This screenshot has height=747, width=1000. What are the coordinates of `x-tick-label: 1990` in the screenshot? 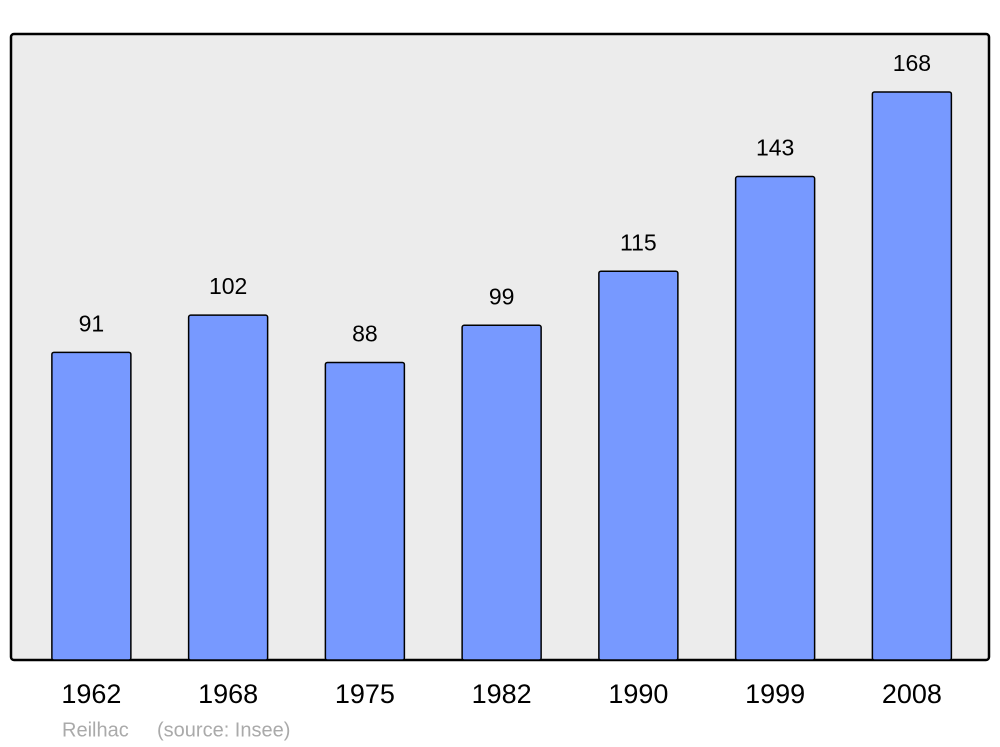 It's located at (638, 694).